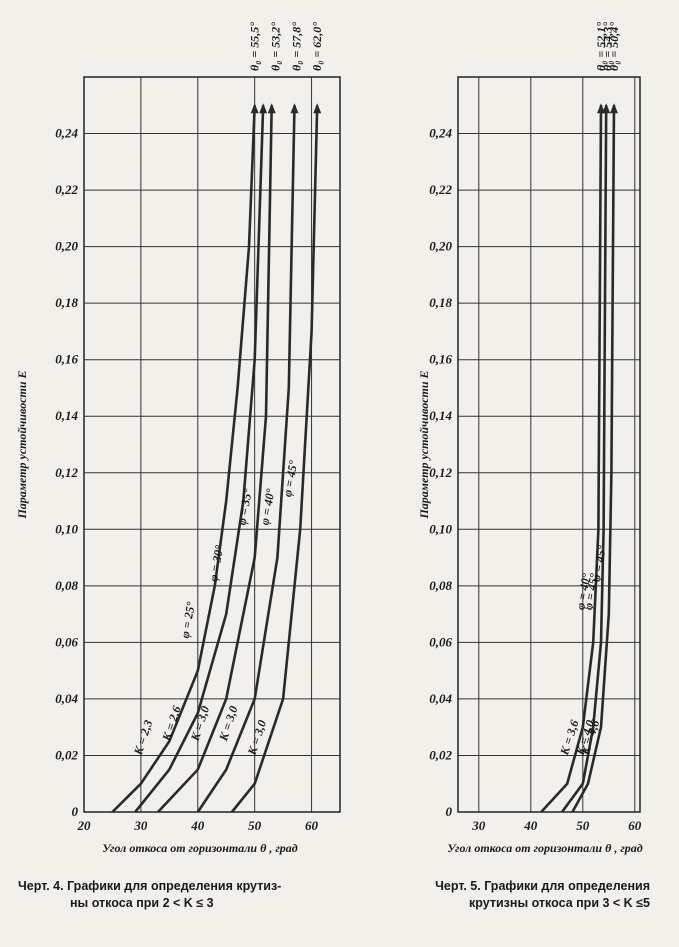  I want to click on theta-label: θ₀ = 52,1°, so click(601, 46).